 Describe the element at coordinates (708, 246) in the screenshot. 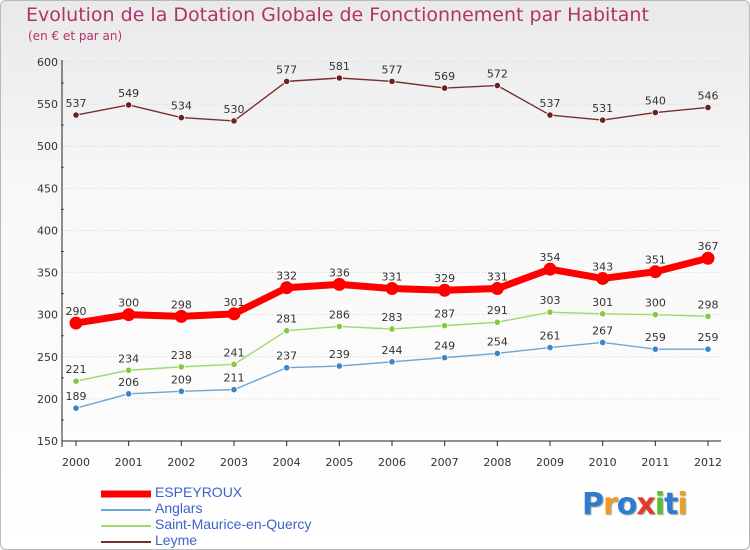

I see `data-label: 367` at that location.